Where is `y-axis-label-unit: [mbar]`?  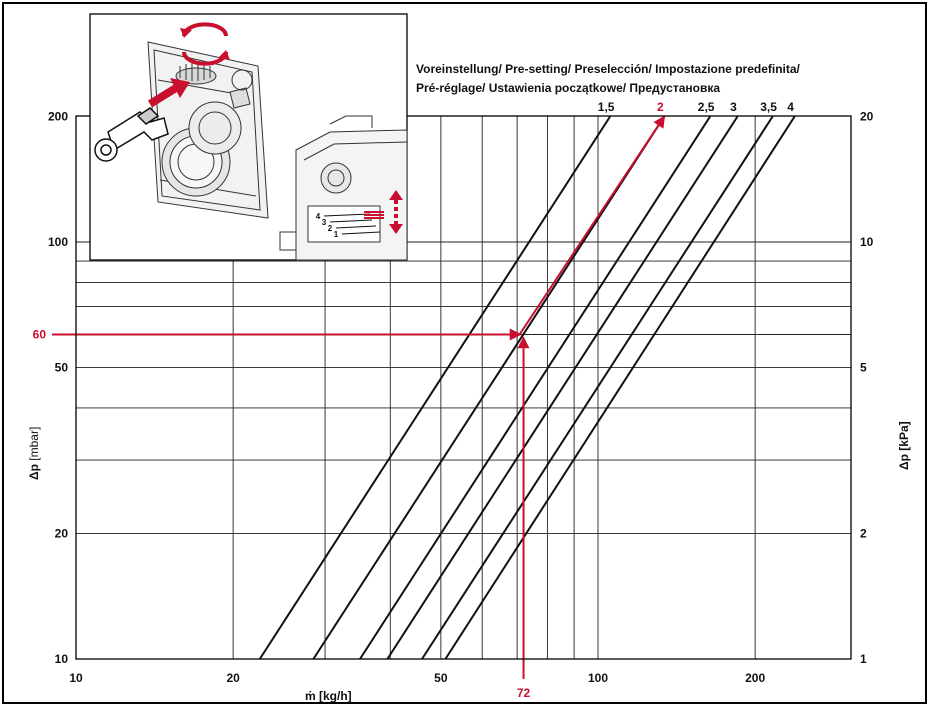
y-axis-label-unit: [mbar] is located at coordinates (34, 445).